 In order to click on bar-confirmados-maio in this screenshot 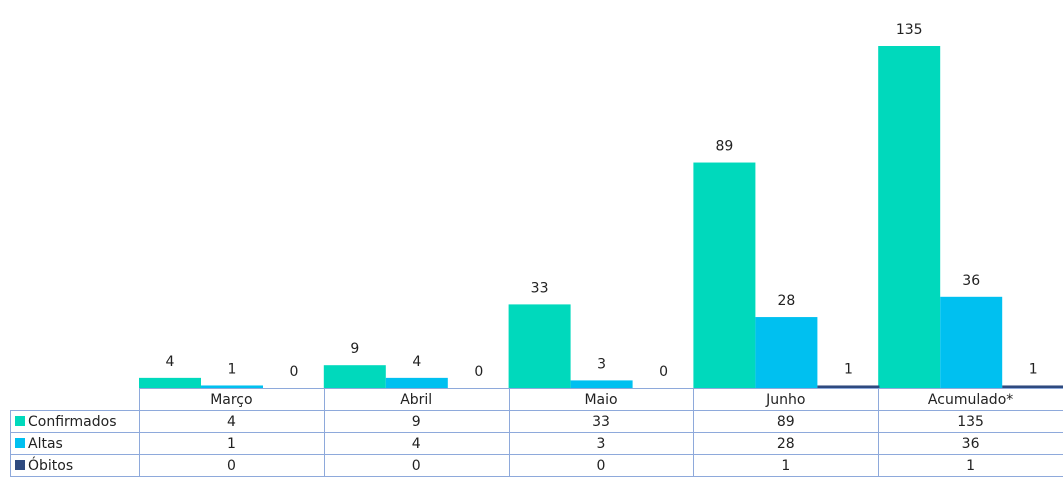, I will do `click(539, 346)`.